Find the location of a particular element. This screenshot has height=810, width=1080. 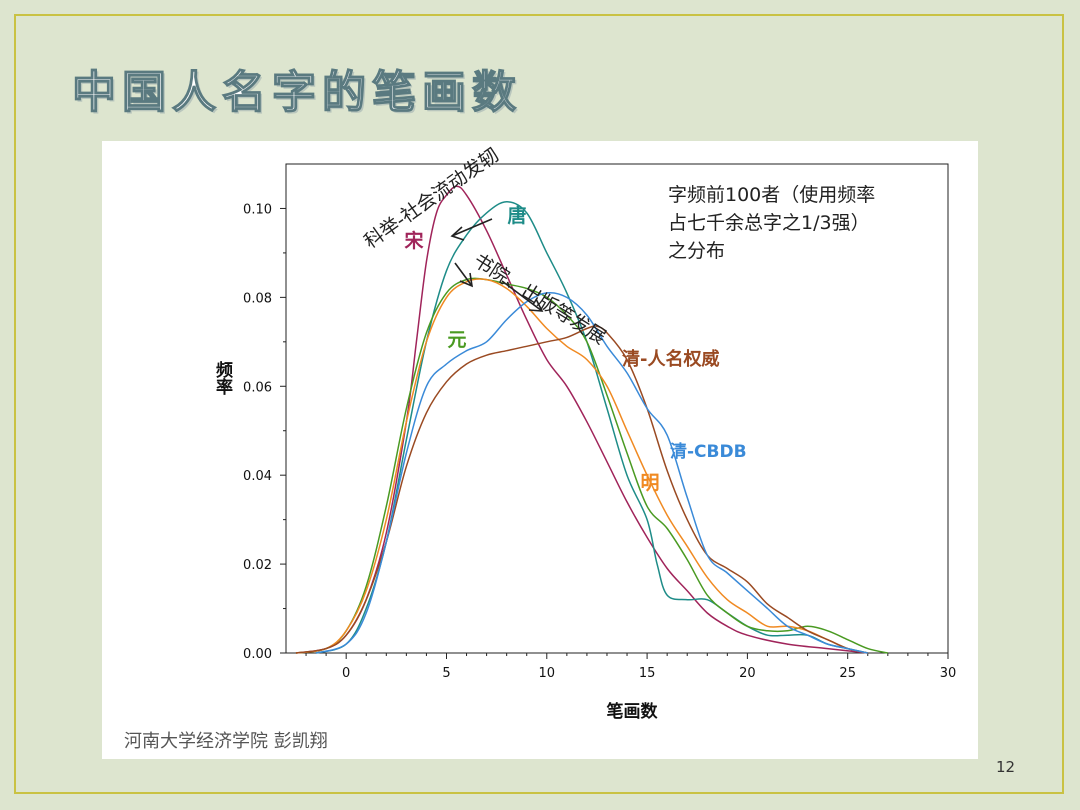

annotation-shuyuan: 书院、出版等发展 is located at coordinates (539, 299).